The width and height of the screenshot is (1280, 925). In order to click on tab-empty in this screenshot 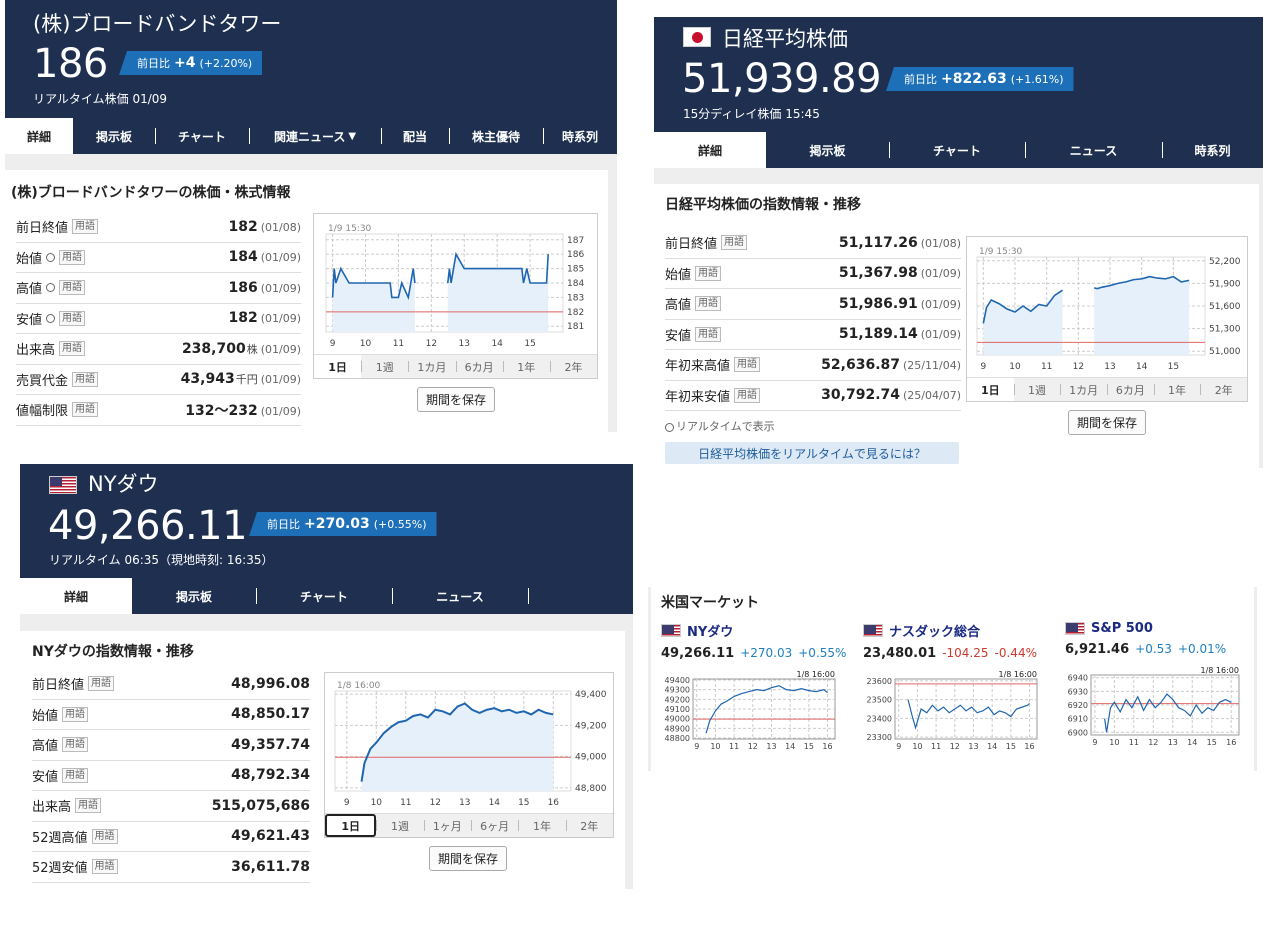, I will do `click(580, 596)`.